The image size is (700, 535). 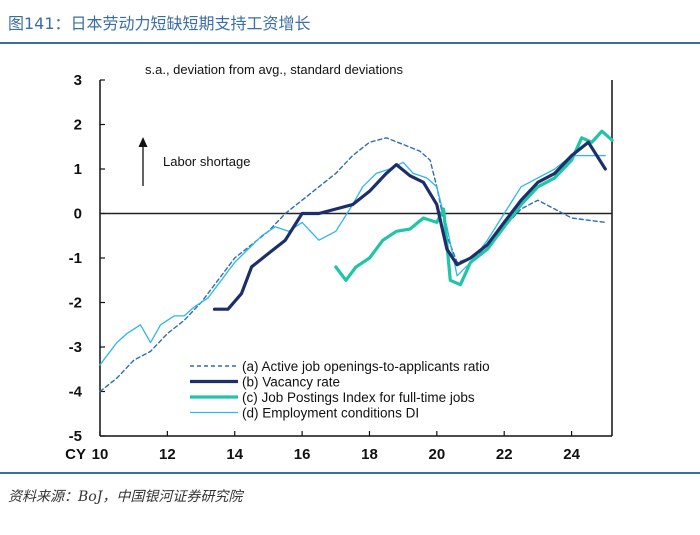 I want to click on y-tick-label: -1, so click(x=75, y=258).